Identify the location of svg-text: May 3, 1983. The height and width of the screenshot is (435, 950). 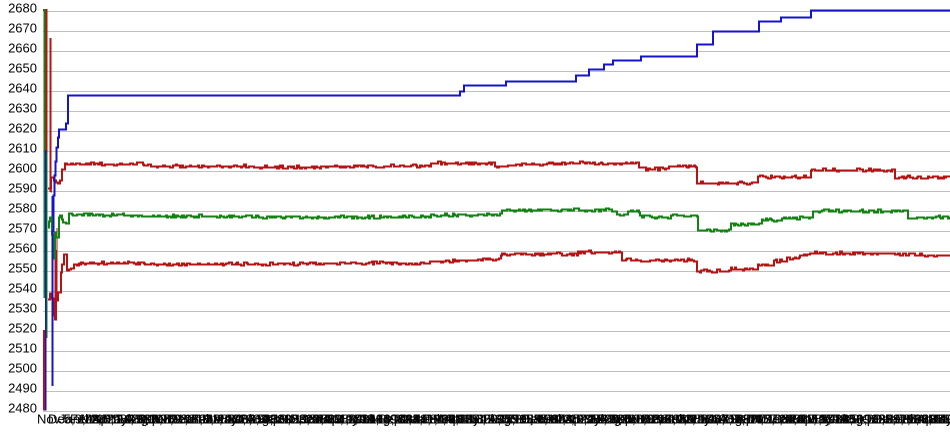
(249, 419).